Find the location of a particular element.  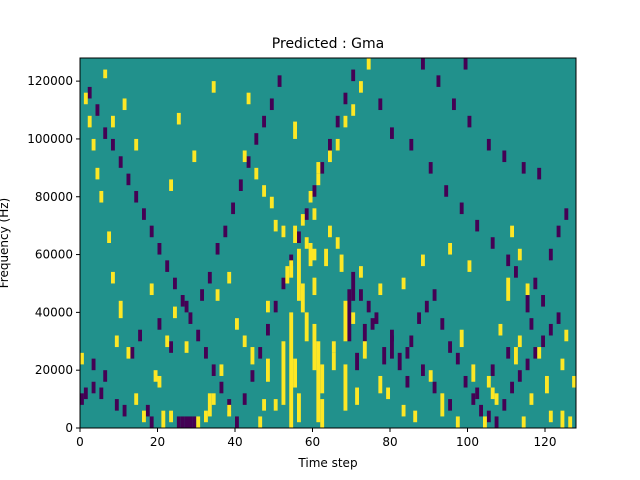

y-tick-label: 80000 is located at coordinates (54, 197).